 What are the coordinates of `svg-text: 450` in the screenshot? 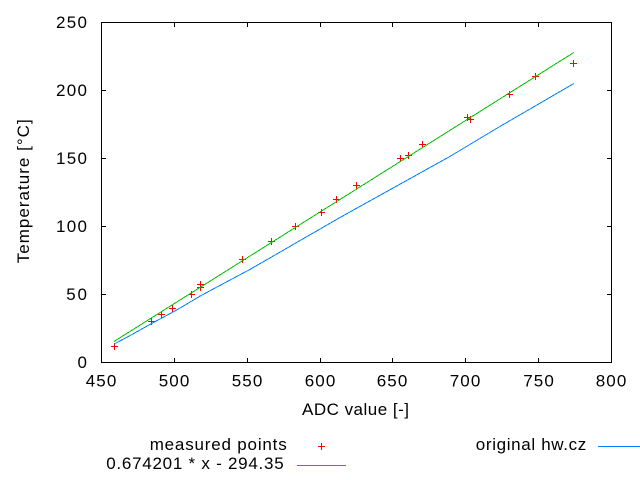 It's located at (101, 380).